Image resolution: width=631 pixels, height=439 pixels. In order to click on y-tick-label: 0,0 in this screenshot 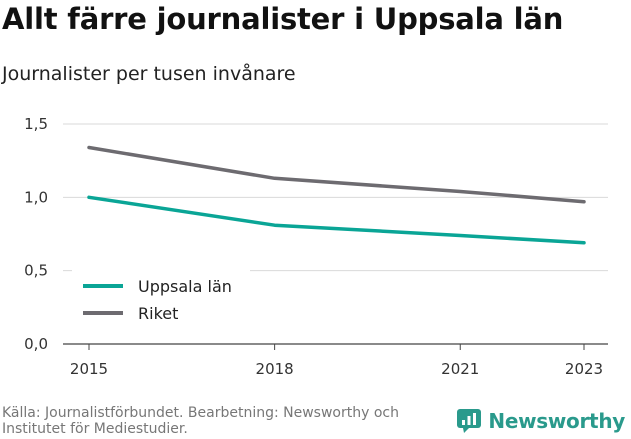, I will do `click(36, 344)`.